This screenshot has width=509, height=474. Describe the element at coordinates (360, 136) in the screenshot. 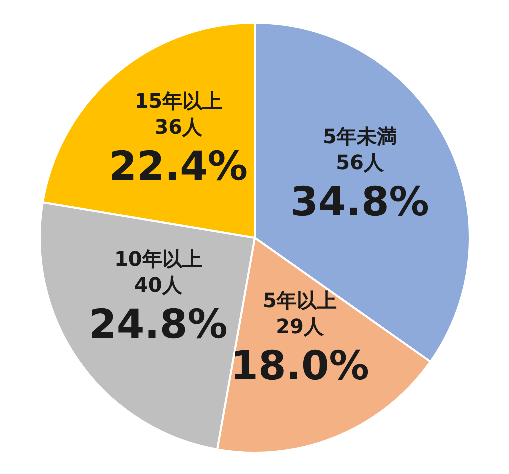

I see `slice-label: 5年未満` at that location.